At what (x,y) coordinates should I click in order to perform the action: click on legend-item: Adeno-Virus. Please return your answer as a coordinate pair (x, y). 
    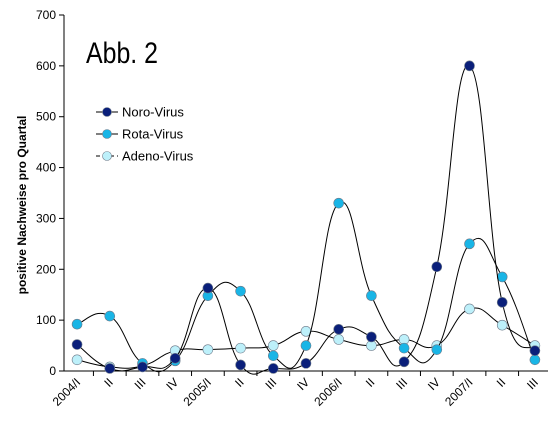
    Looking at the image, I should click on (145, 156).